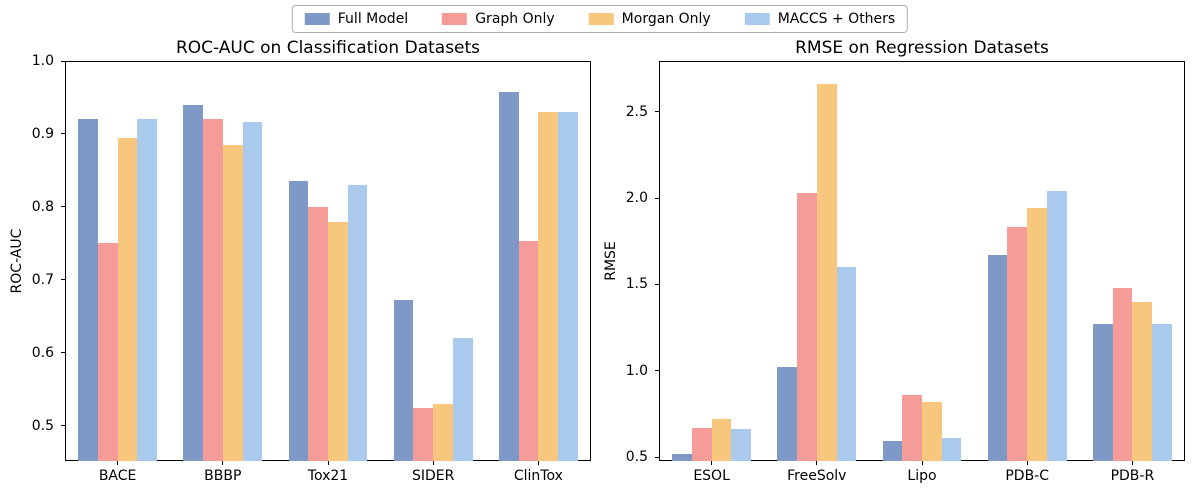 This screenshot has height=500, width=1200. What do you see at coordinates (515, 19) in the screenshot?
I see `legend-label-graph-only: Graph Only` at bounding box center [515, 19].